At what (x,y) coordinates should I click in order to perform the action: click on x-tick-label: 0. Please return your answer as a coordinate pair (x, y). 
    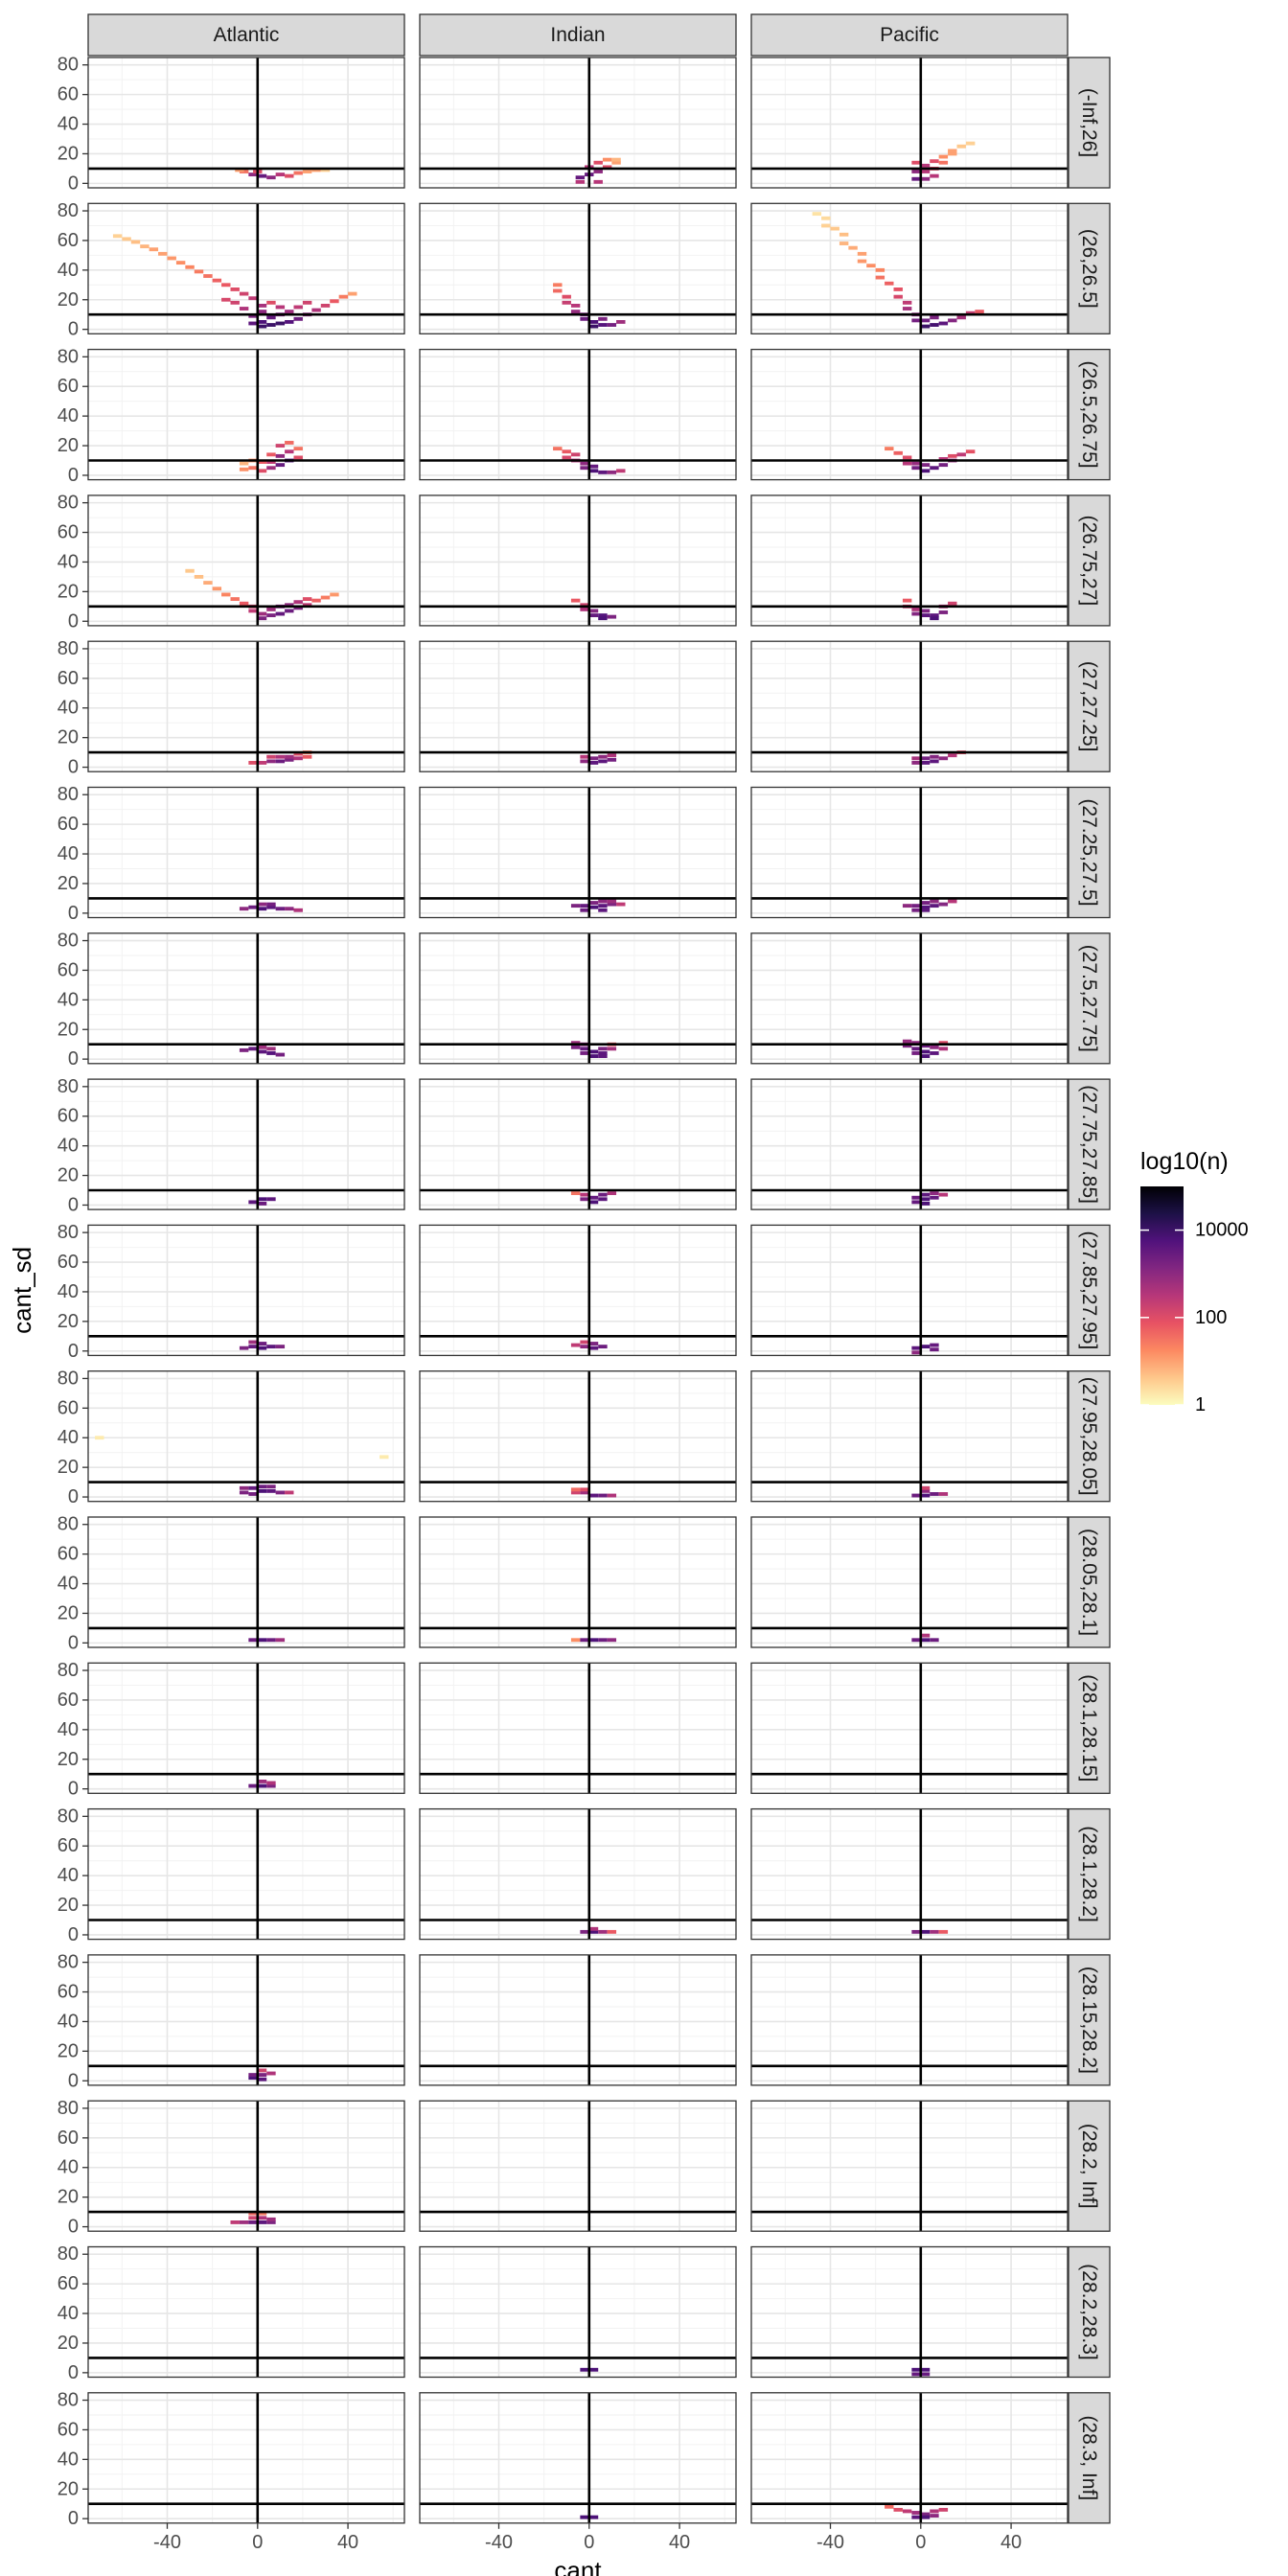
    Looking at the image, I should click on (257, 2542).